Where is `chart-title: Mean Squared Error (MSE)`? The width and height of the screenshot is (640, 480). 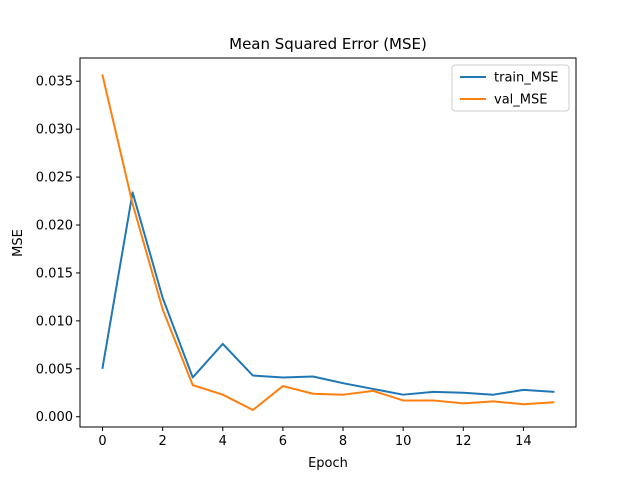
chart-title: Mean Squared Error (MSE) is located at coordinates (328, 44).